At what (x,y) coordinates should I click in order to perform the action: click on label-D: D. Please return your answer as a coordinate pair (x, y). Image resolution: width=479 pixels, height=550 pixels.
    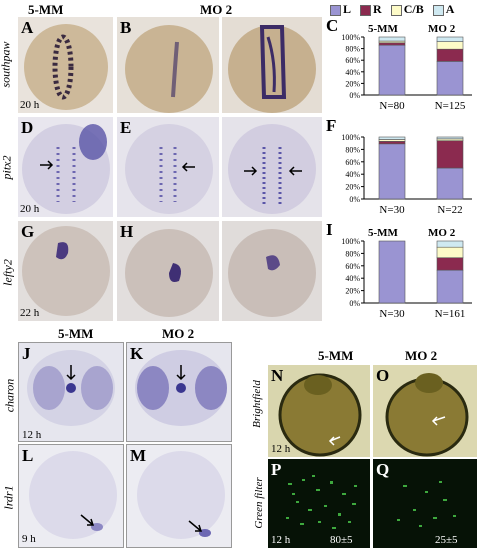
    Looking at the image, I should click on (27, 127).